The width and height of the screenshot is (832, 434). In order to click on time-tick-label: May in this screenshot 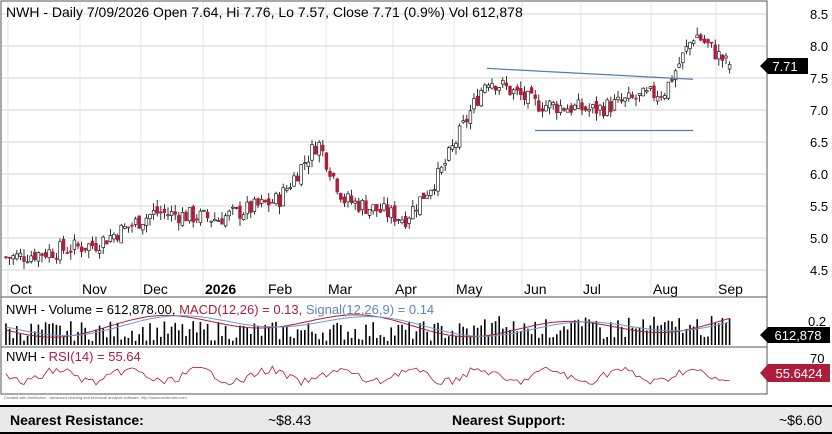, I will do `click(469, 289)`.